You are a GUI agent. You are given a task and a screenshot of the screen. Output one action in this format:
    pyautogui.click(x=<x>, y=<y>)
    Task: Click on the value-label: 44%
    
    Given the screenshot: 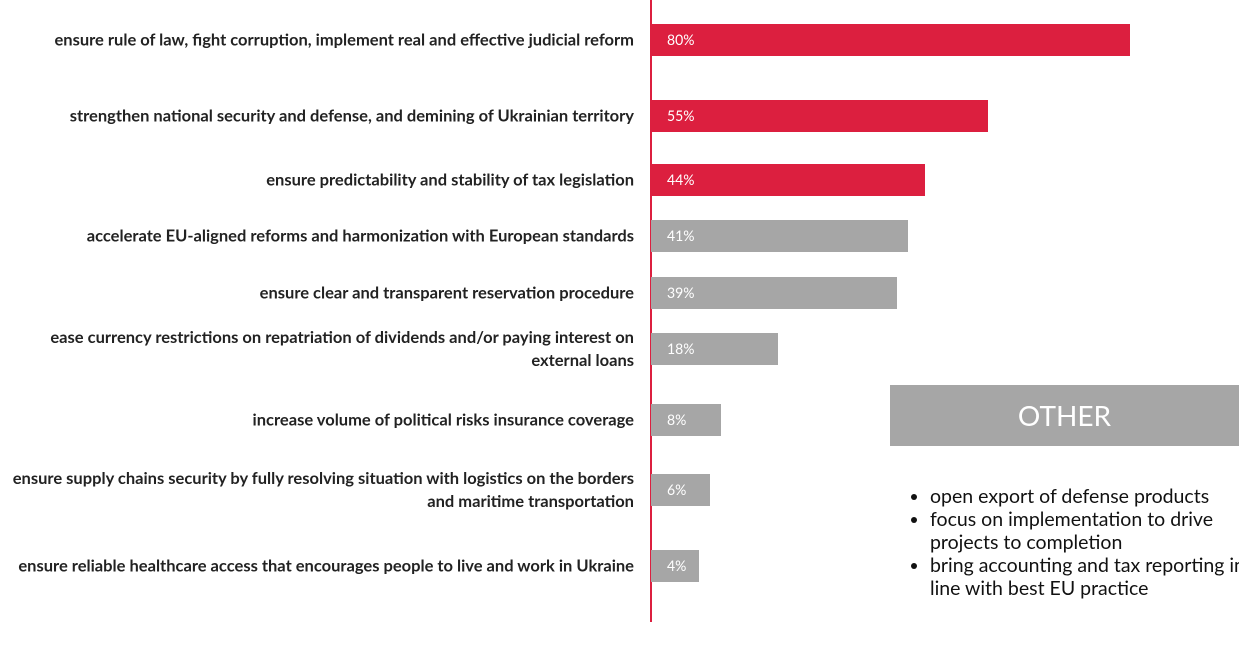 What is the action you would take?
    pyautogui.click(x=681, y=179)
    